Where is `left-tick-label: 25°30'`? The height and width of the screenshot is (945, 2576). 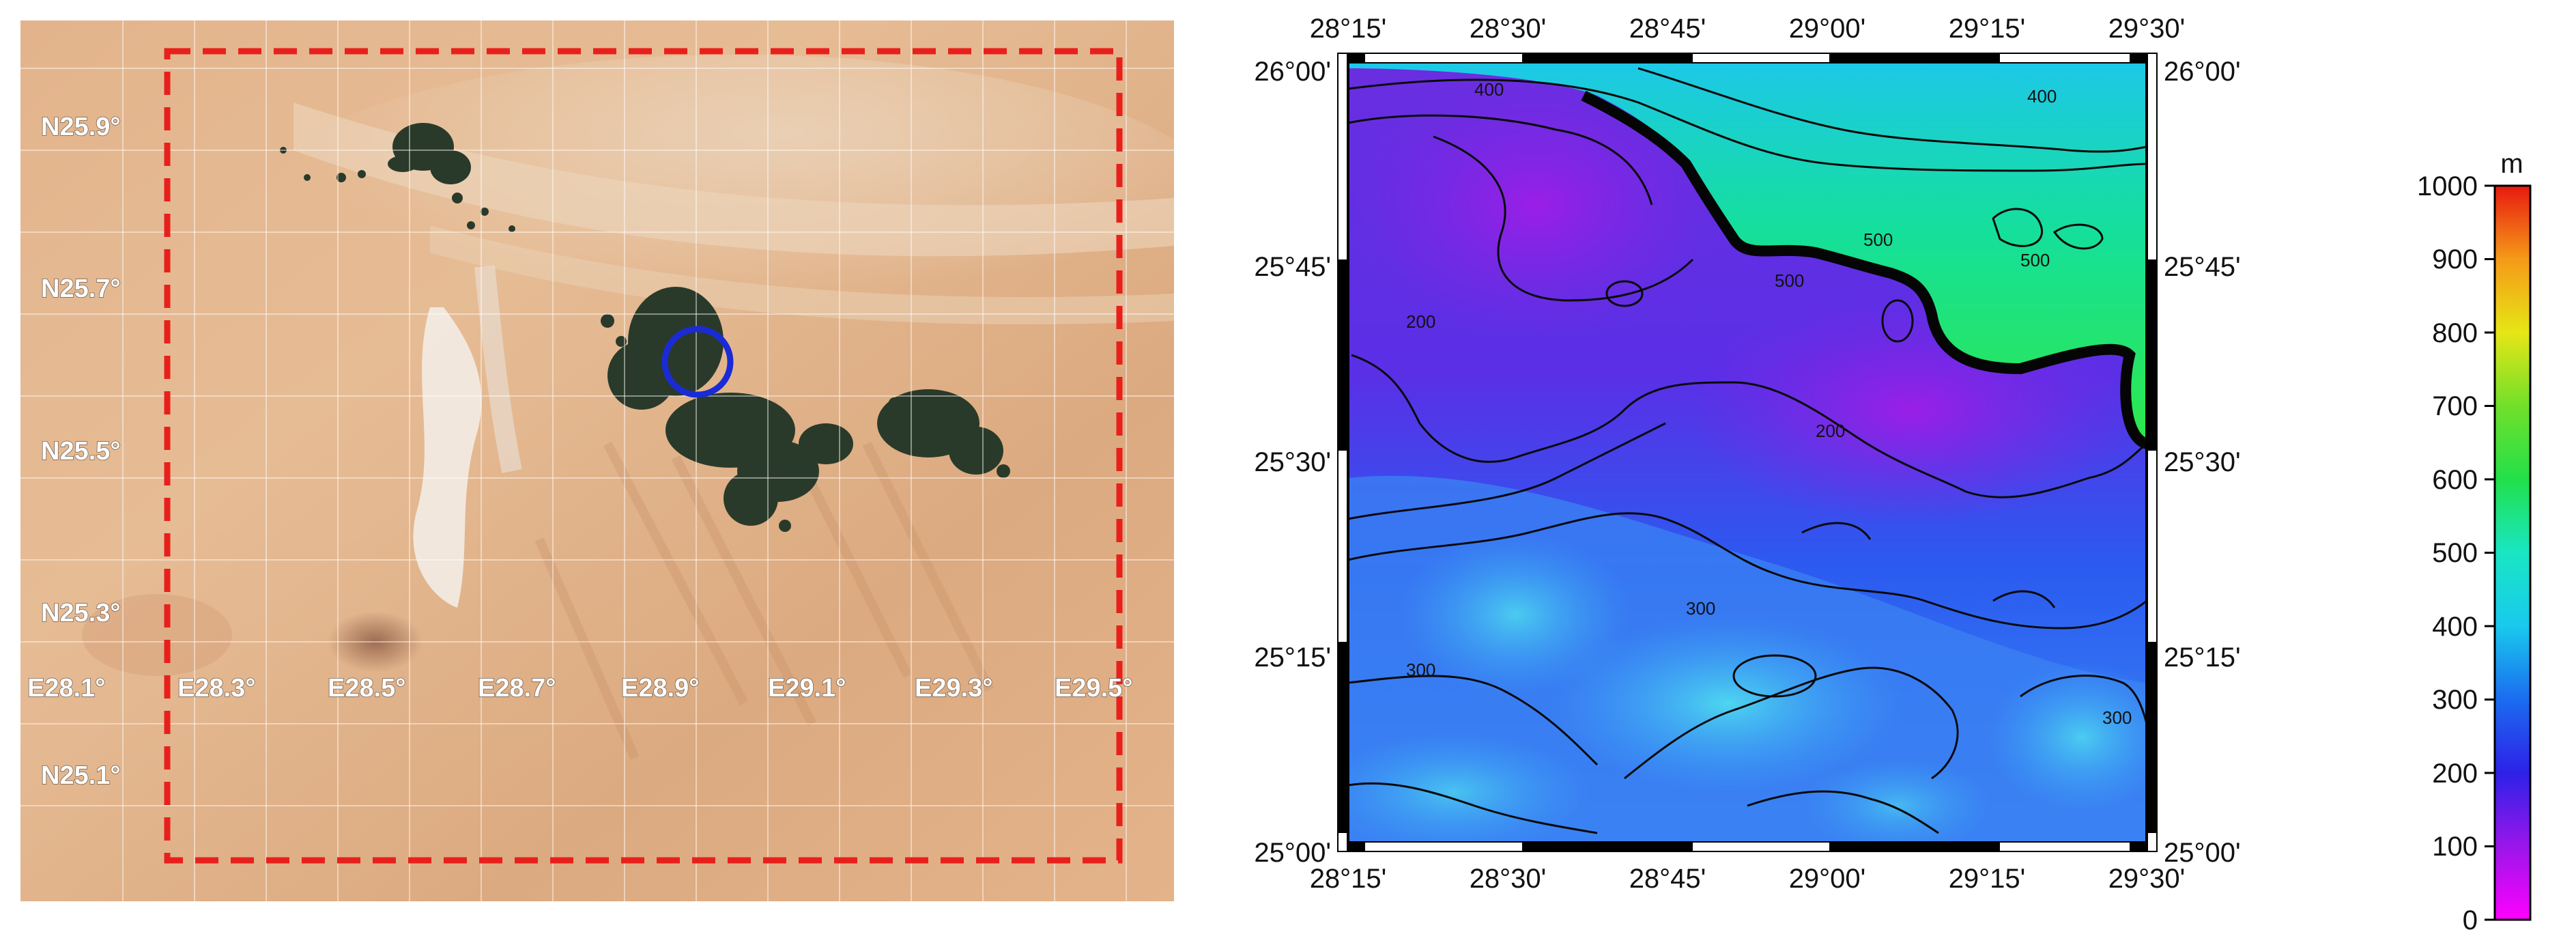 left-tick-label: 25°30' is located at coordinates (1292, 462).